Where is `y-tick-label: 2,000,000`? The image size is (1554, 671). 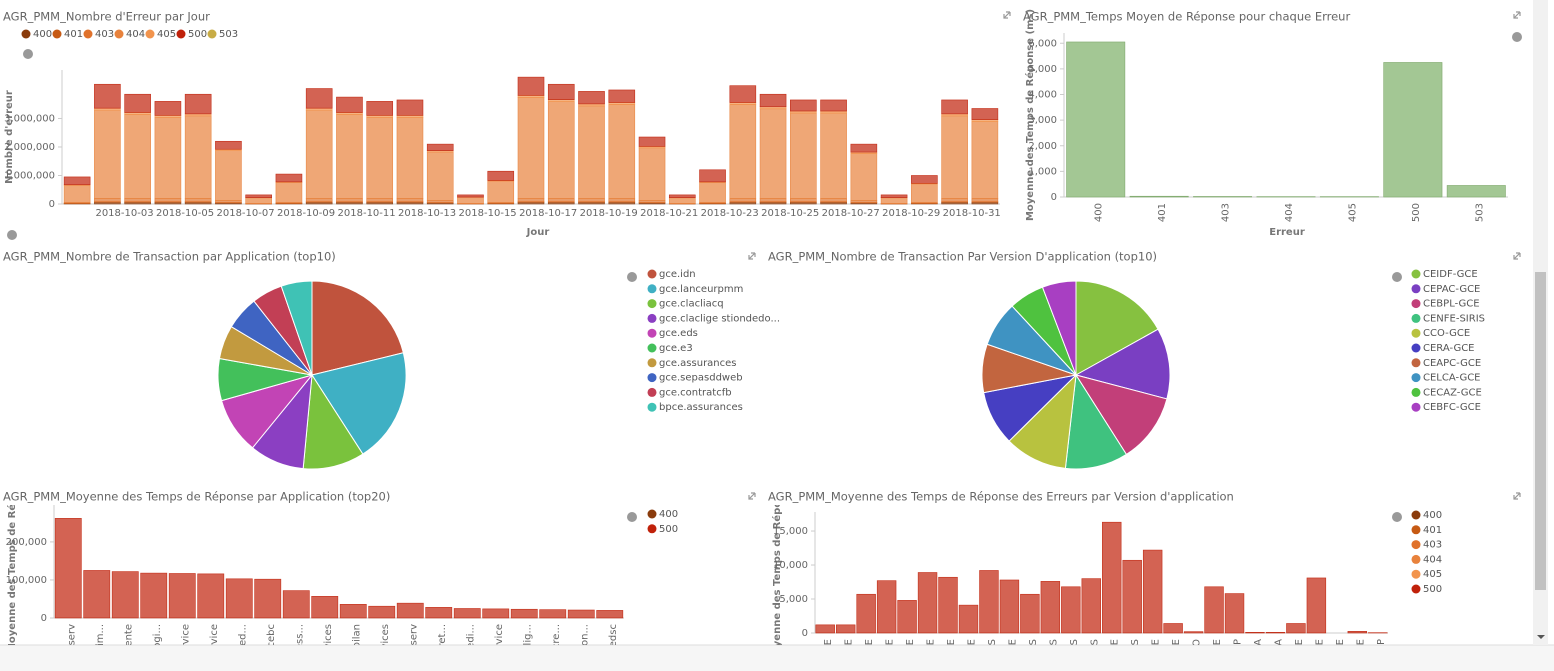 y-tick-label: 2,000,000 is located at coordinates (29, 147).